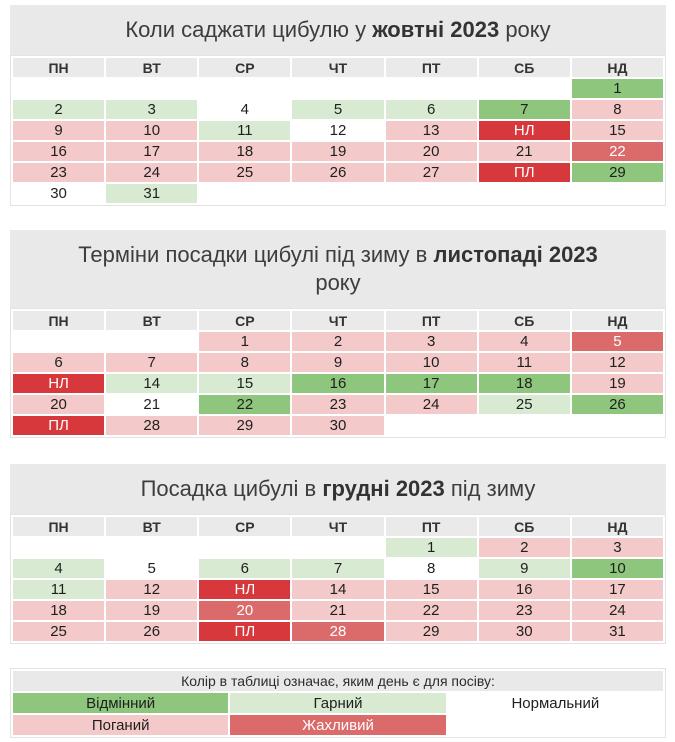 The height and width of the screenshot is (742, 675). Describe the element at coordinates (338, 30) in the screenshot. I see `calendar-title-october: Коли саджати цибулю у жовтні 2023 року` at that location.